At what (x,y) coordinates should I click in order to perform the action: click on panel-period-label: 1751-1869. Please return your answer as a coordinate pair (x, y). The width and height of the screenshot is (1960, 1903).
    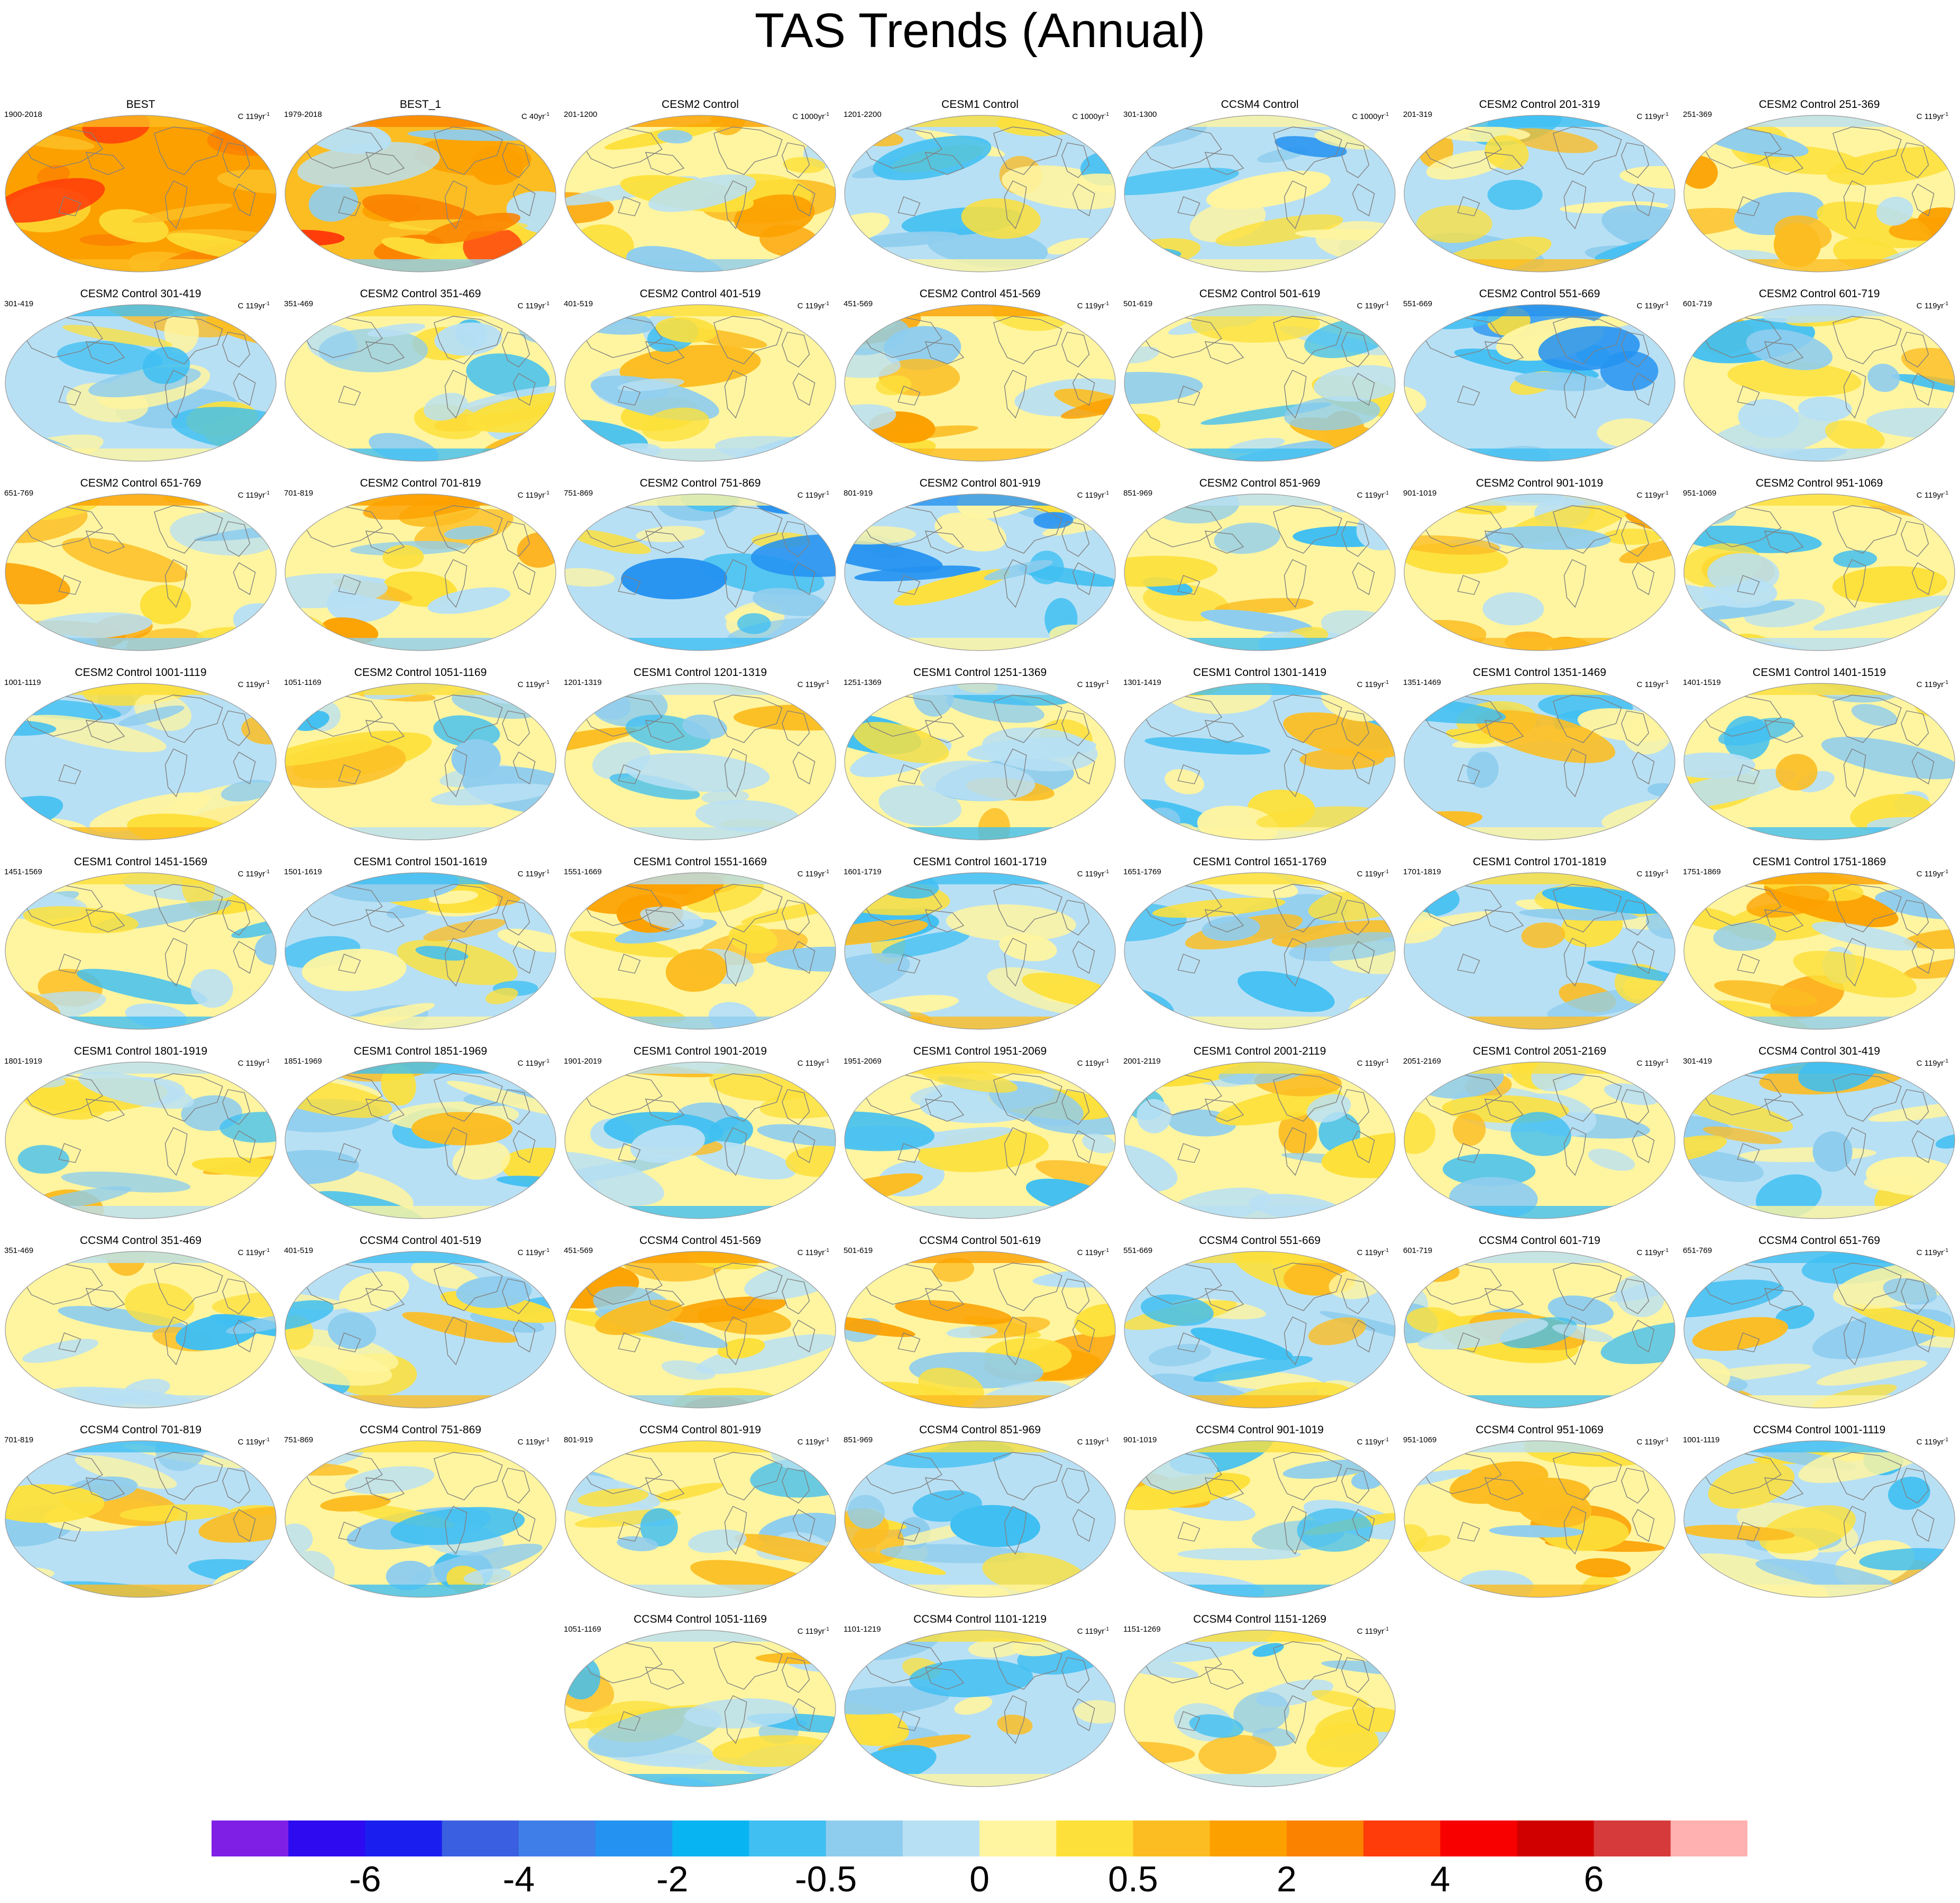
    Looking at the image, I should click on (1702, 871).